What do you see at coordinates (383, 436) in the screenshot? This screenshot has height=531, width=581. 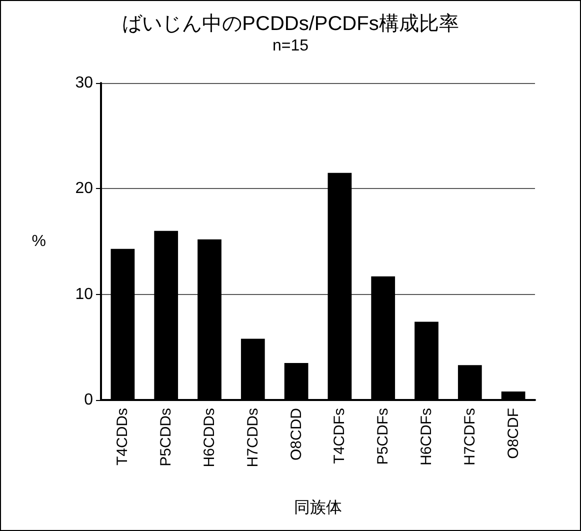 I see `x-tick-label: P5CDFs` at bounding box center [383, 436].